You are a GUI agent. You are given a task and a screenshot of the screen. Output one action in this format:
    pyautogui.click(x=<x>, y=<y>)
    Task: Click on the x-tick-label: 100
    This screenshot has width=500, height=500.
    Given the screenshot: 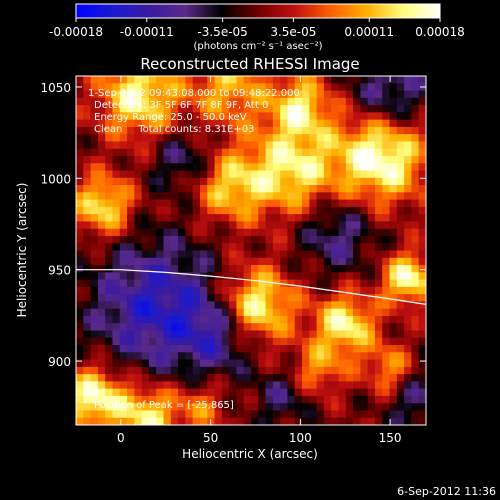 What is the action you would take?
    pyautogui.click(x=300, y=438)
    